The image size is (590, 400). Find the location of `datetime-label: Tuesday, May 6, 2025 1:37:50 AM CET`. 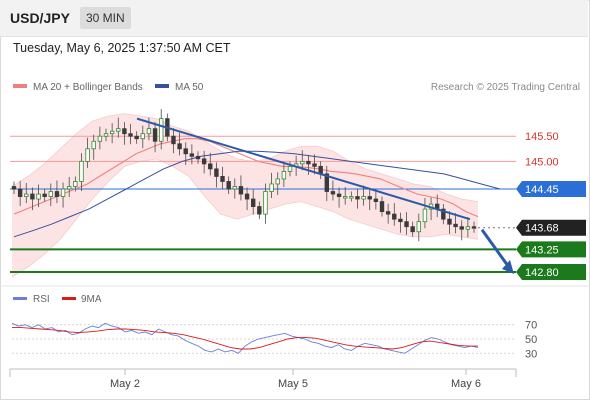

datetime-label: Tuesday, May 6, 2025 1:37:50 AM CET is located at coordinates (122, 48).